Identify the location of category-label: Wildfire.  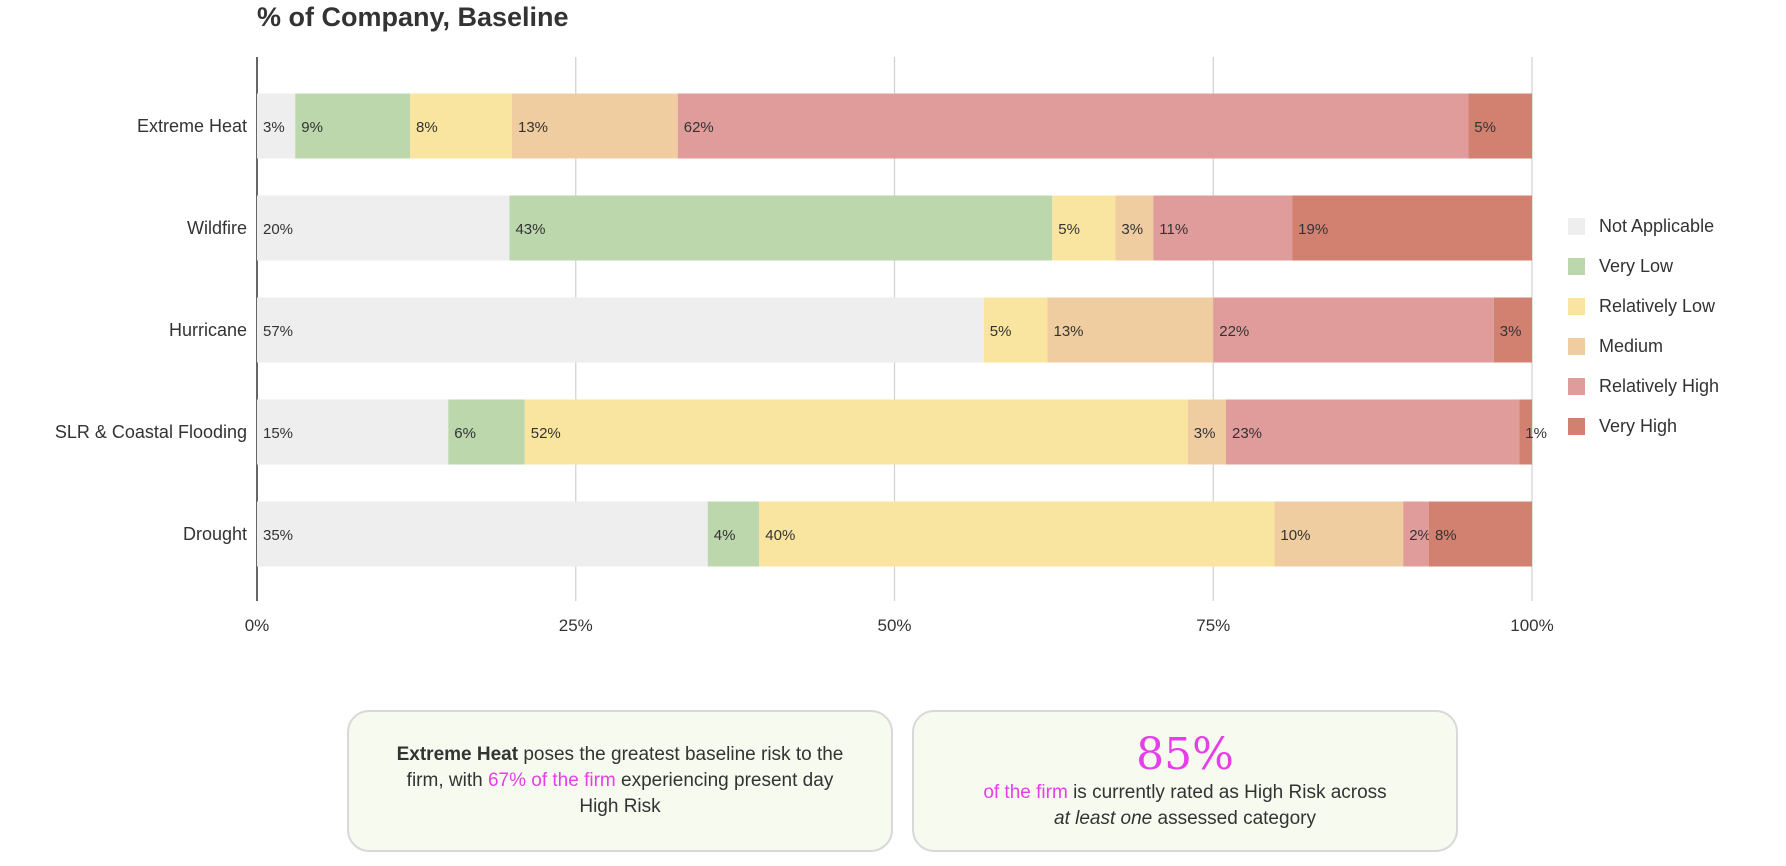
(217, 228).